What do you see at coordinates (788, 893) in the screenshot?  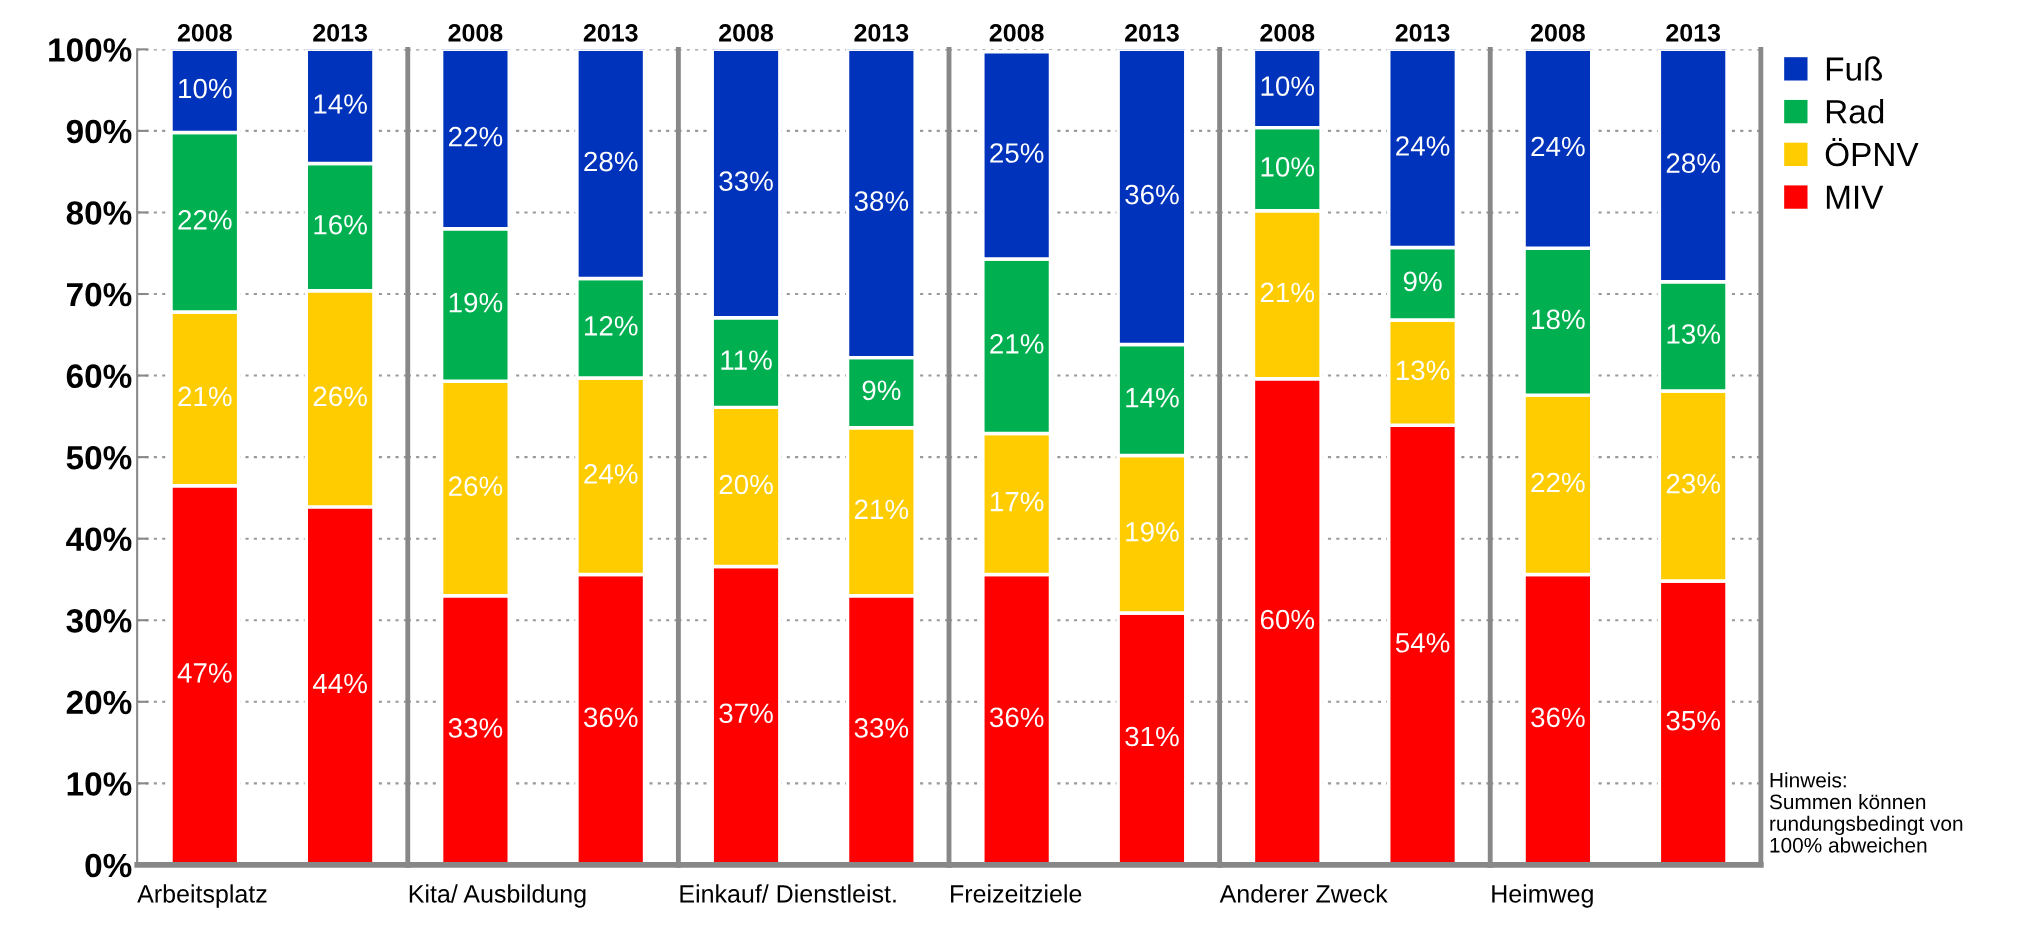 I see `x-axis-title: Einkauf/ Dienstleist.` at bounding box center [788, 893].